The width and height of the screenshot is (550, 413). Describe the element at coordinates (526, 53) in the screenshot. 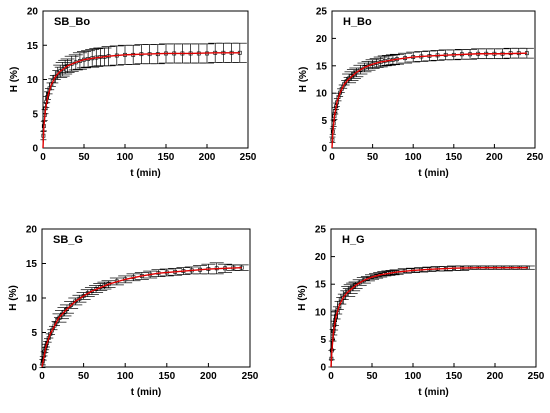

I see `error-bar` at that location.